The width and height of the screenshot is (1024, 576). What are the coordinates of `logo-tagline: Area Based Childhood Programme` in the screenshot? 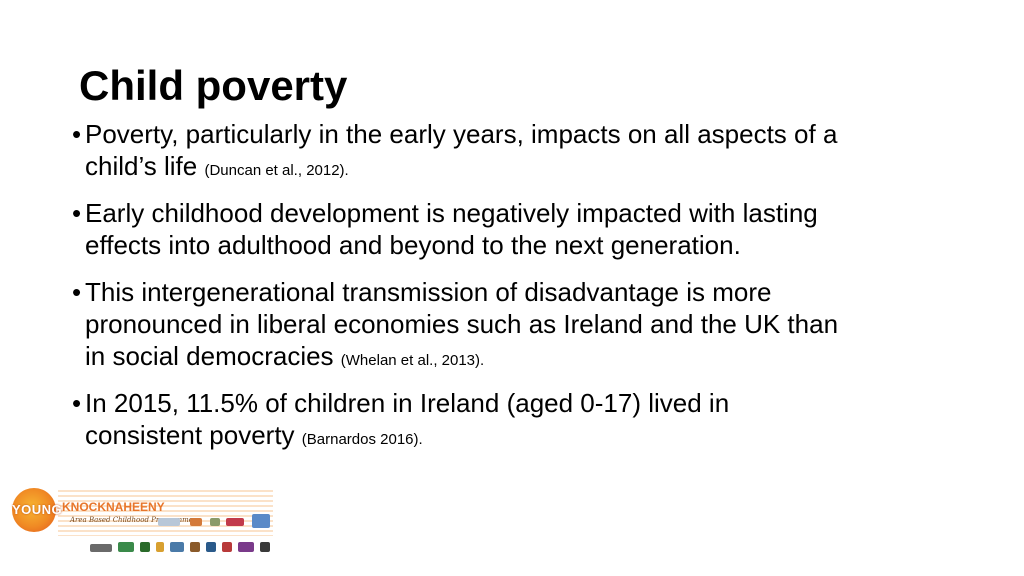 It's located at (131, 520).